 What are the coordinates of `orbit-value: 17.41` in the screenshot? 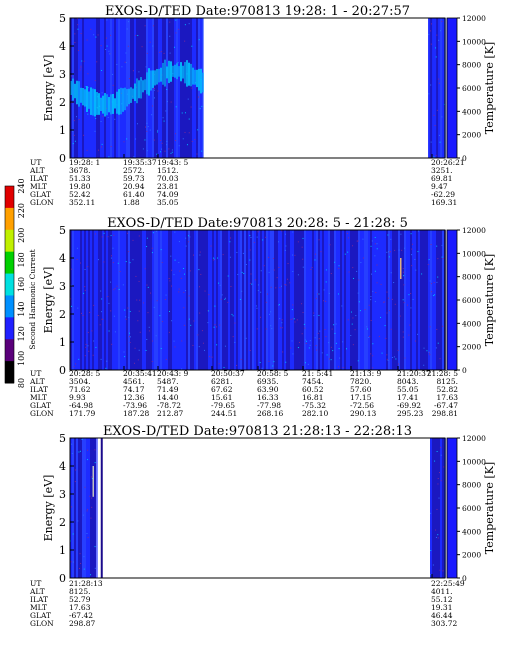 It's located at (407, 397).